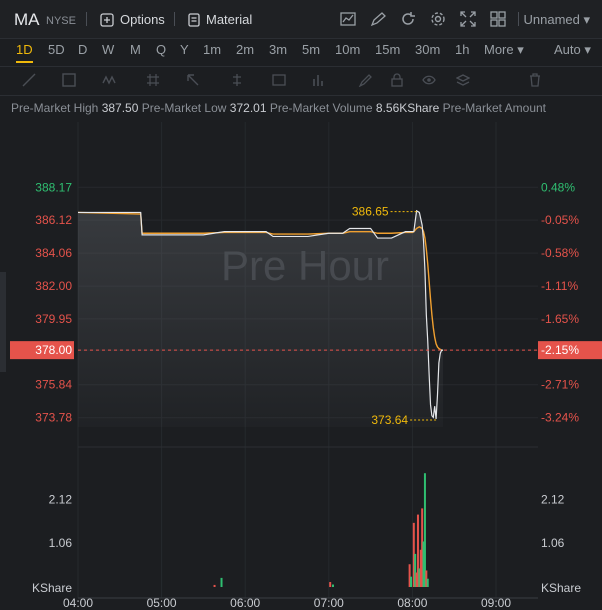 The height and width of the screenshot is (610, 602). What do you see at coordinates (468, 19) in the screenshot?
I see `fullscreen-icon` at bounding box center [468, 19].